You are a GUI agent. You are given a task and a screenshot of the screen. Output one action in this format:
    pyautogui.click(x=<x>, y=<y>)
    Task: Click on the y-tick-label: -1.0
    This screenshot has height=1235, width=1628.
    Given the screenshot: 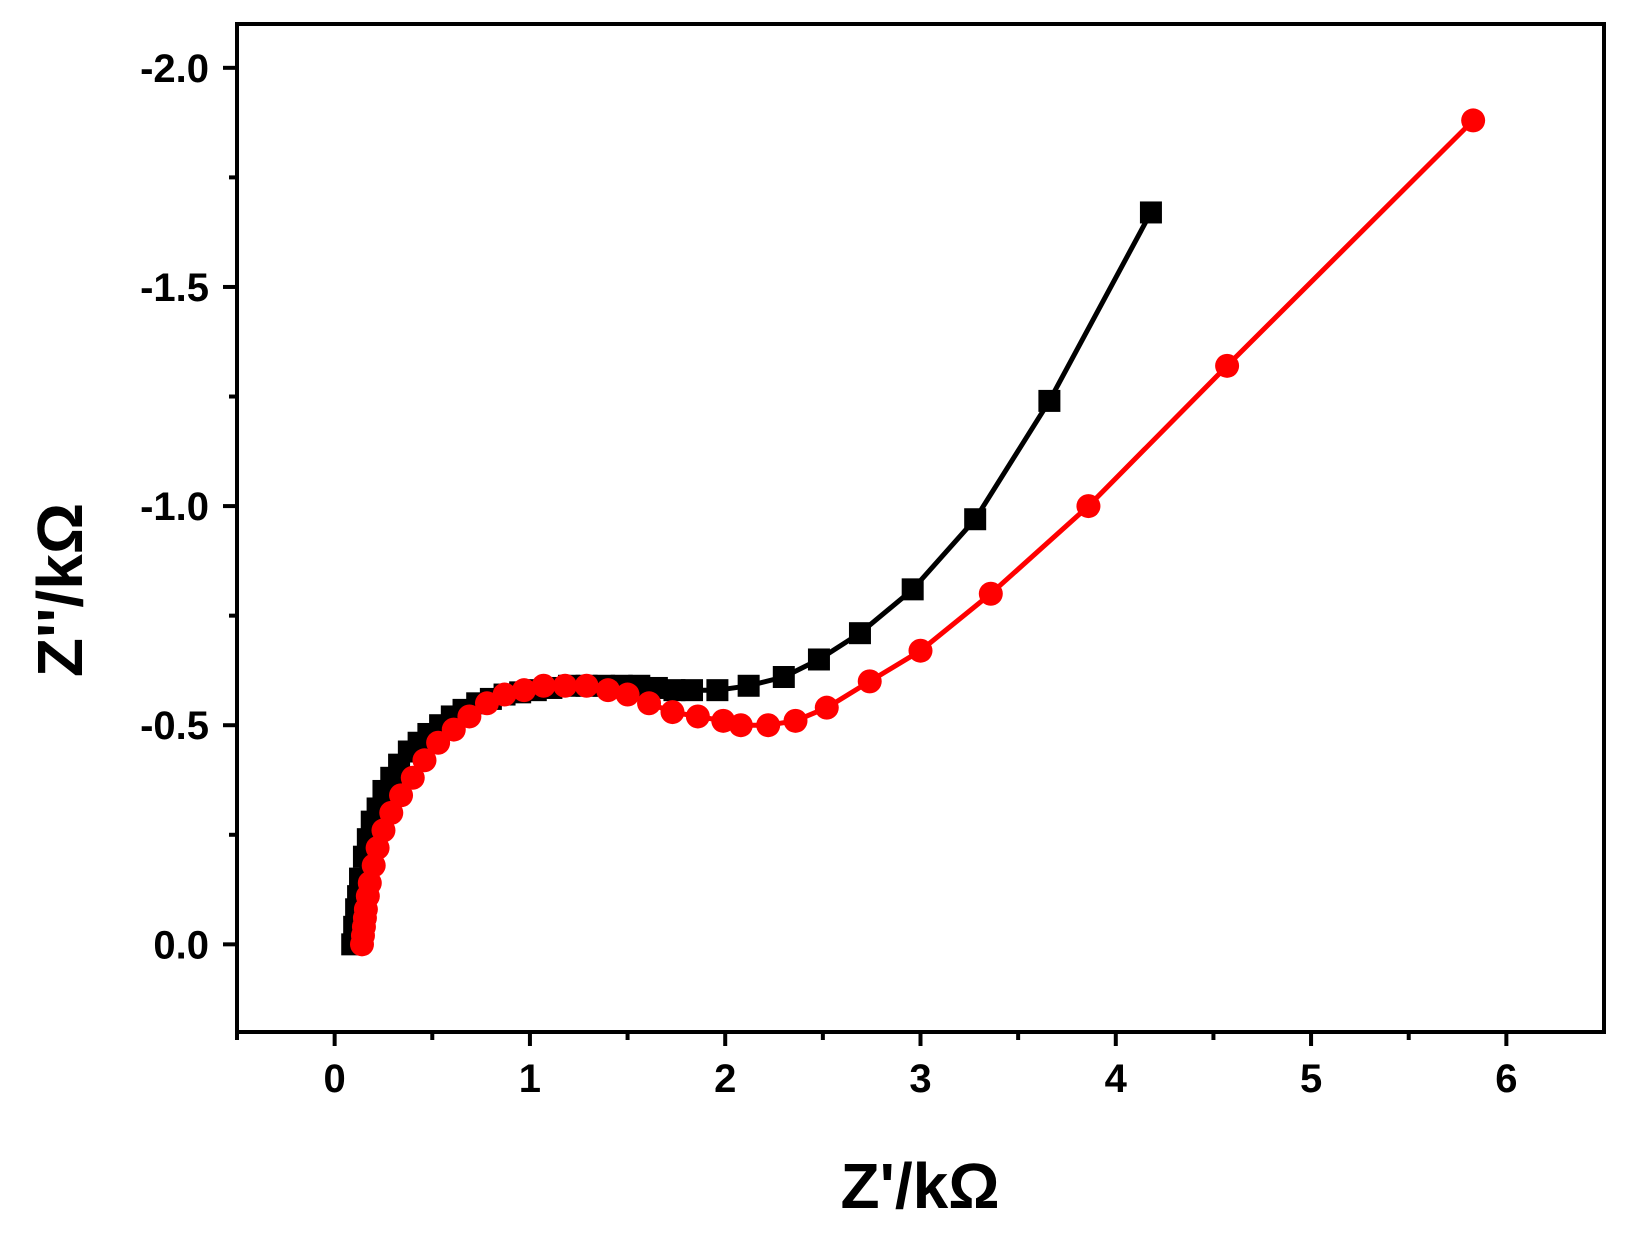 What is the action you would take?
    pyautogui.click(x=174, y=507)
    